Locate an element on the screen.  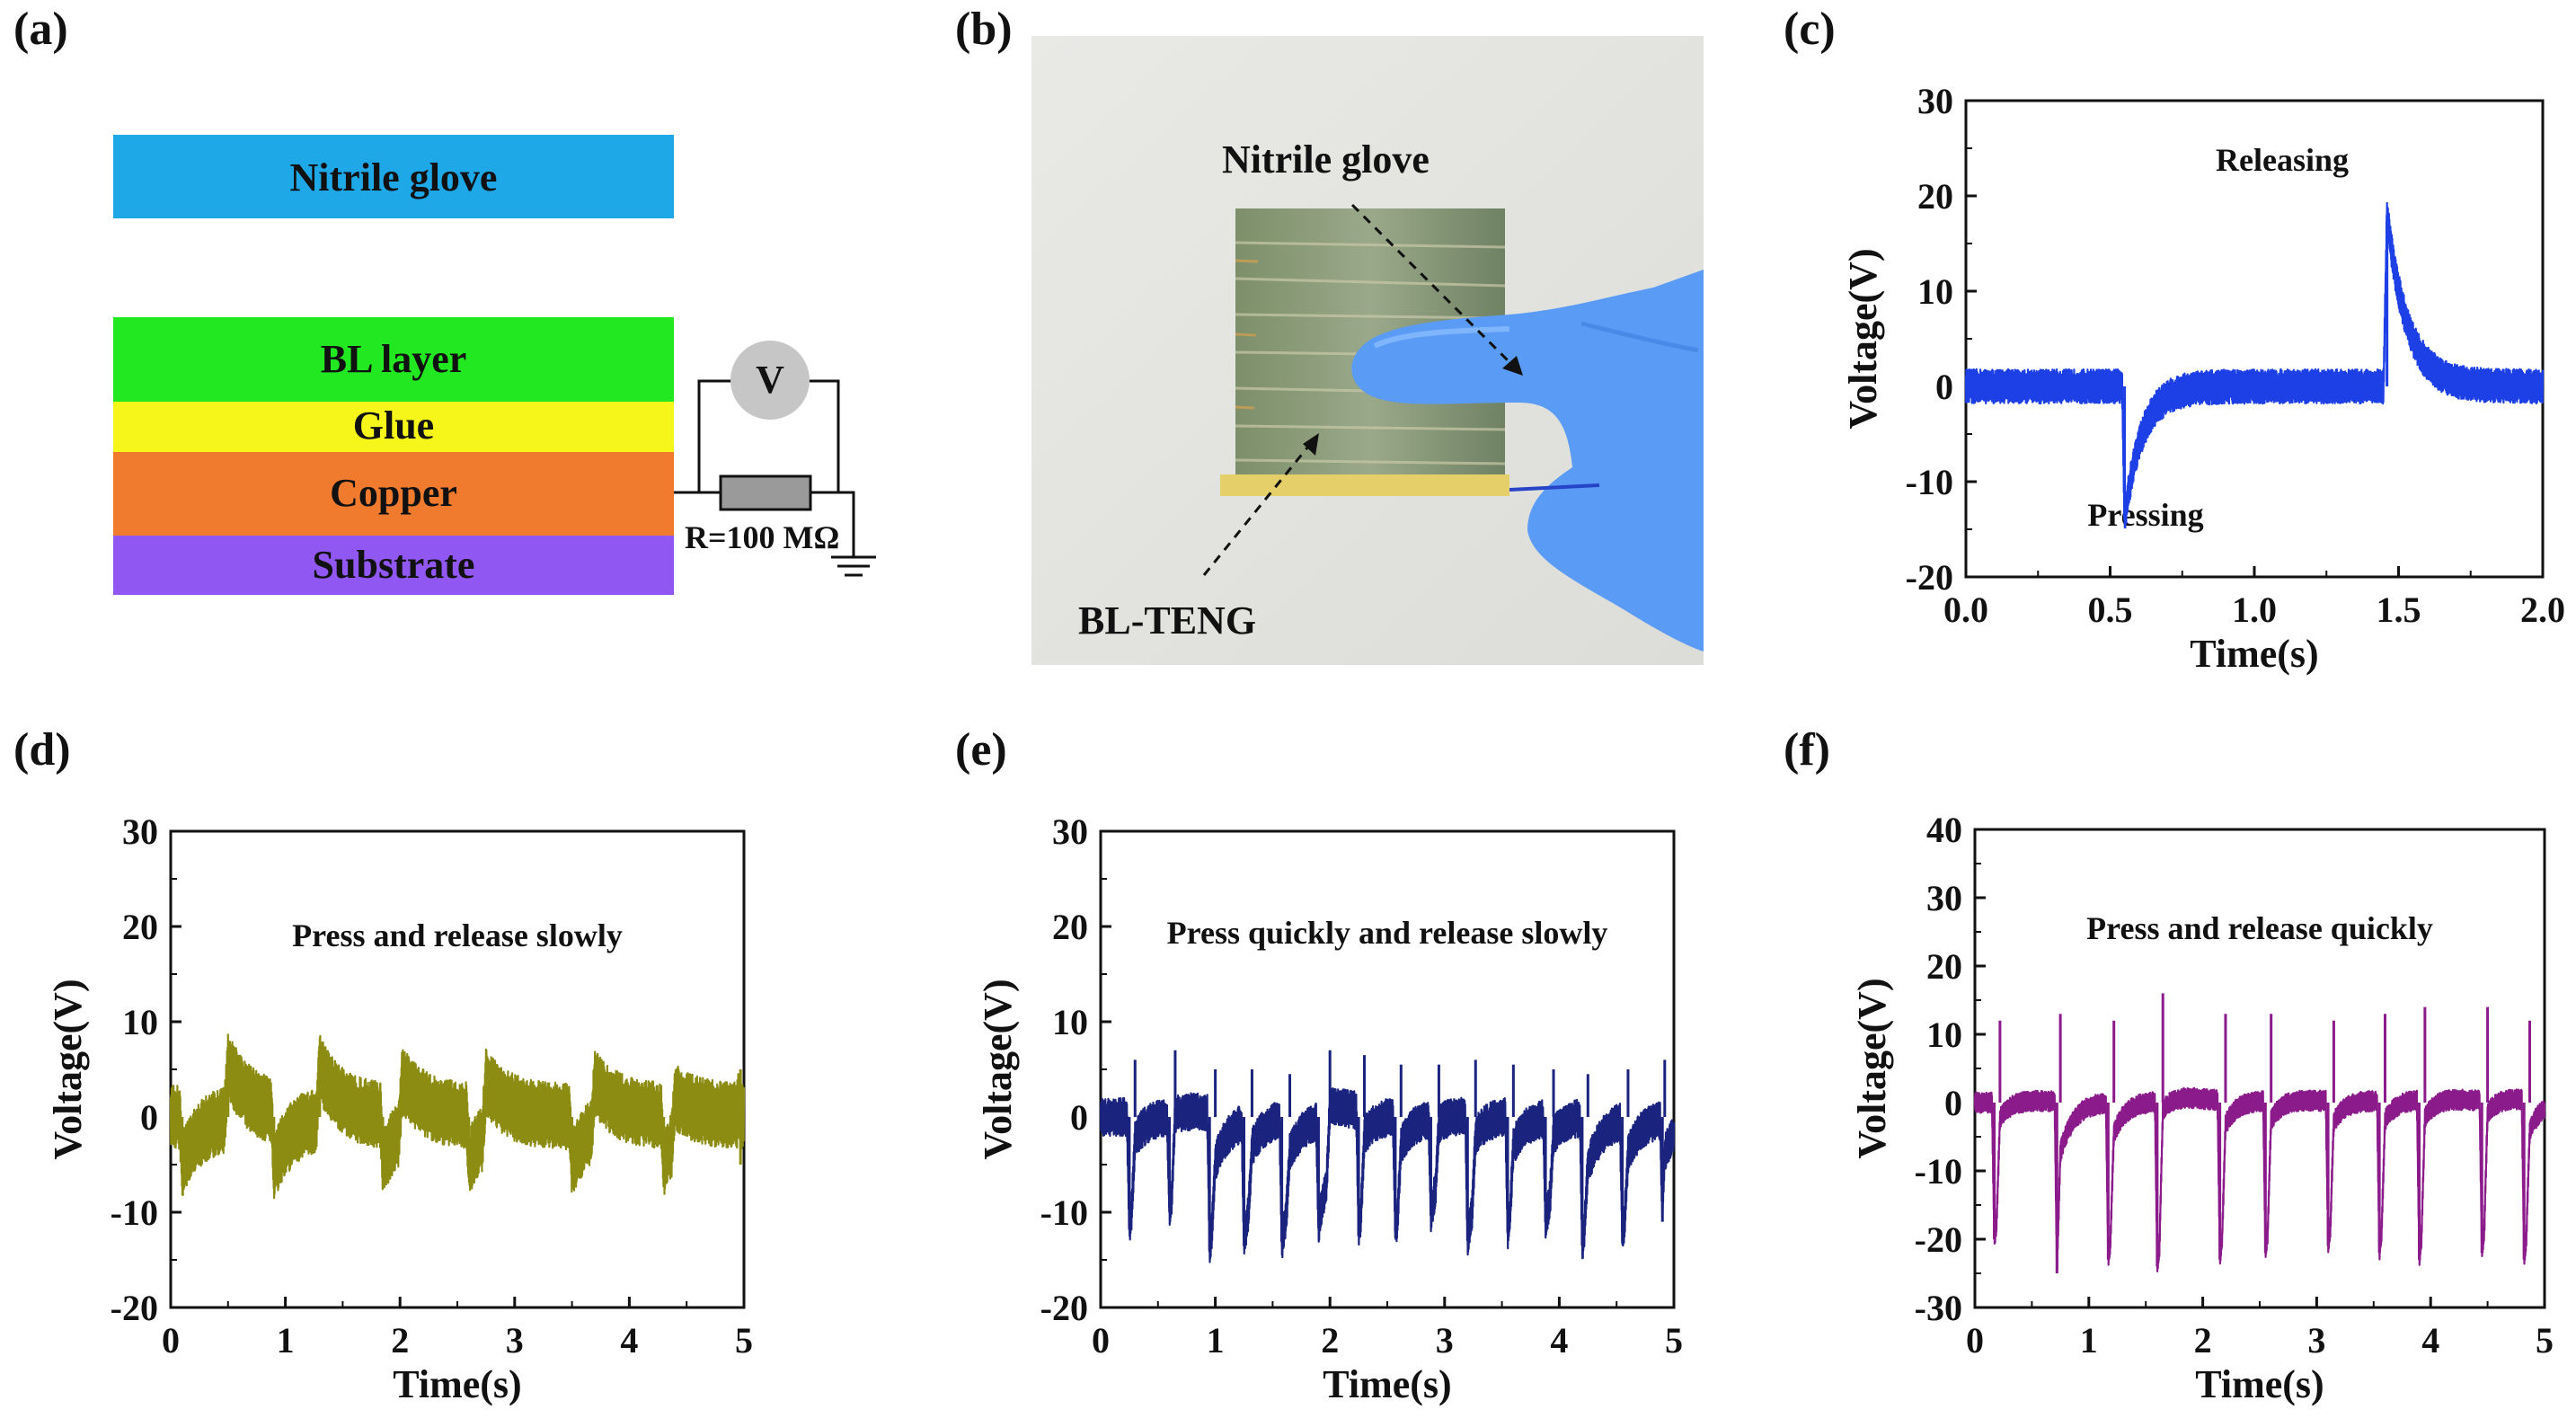
device-base is located at coordinates (1364, 485).